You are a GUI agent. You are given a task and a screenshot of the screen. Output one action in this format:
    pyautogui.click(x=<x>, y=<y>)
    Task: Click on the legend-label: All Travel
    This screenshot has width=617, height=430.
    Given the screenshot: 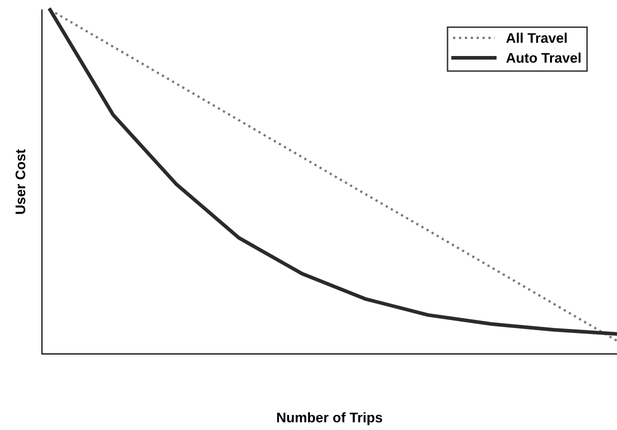 What is the action you would take?
    pyautogui.click(x=536, y=37)
    